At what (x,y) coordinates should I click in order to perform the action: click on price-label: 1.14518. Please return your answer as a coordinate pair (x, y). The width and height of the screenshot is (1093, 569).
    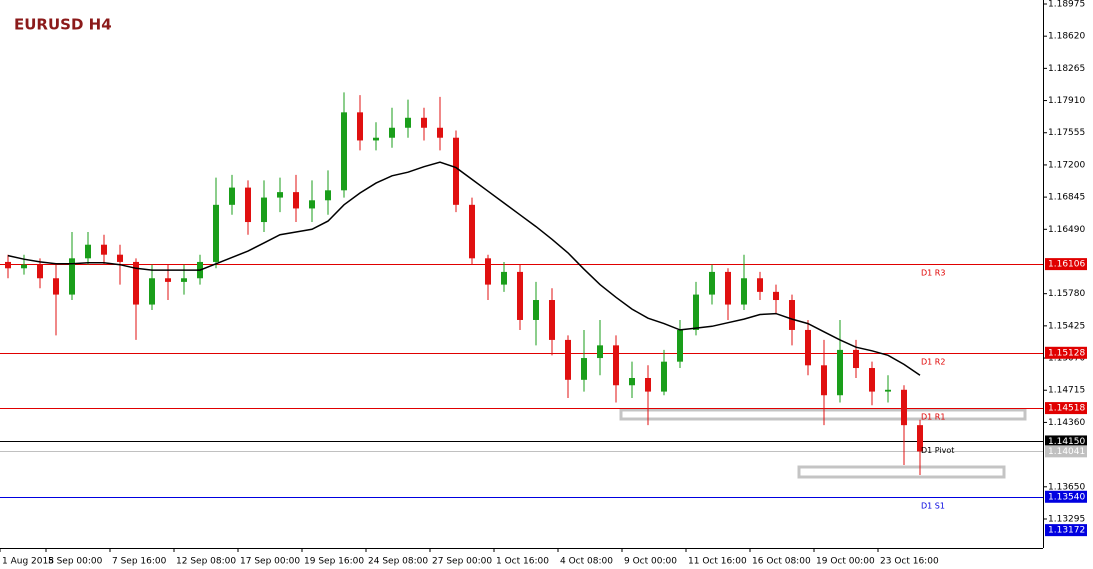
    Looking at the image, I should click on (1066, 409).